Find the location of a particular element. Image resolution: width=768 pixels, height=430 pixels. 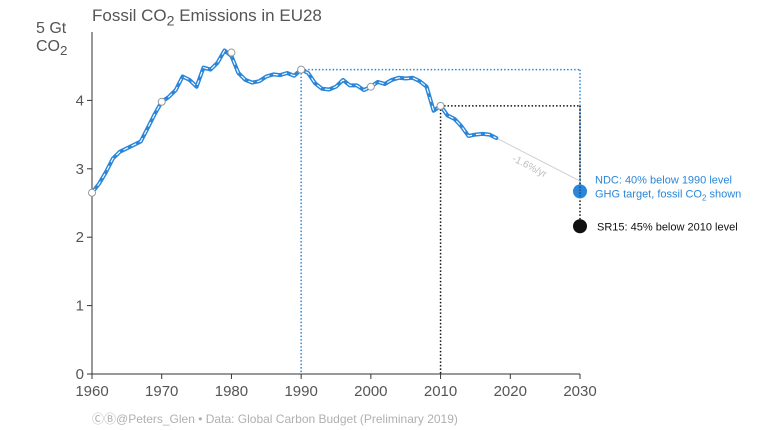

y-tick-label: 0 is located at coordinates (80, 374).